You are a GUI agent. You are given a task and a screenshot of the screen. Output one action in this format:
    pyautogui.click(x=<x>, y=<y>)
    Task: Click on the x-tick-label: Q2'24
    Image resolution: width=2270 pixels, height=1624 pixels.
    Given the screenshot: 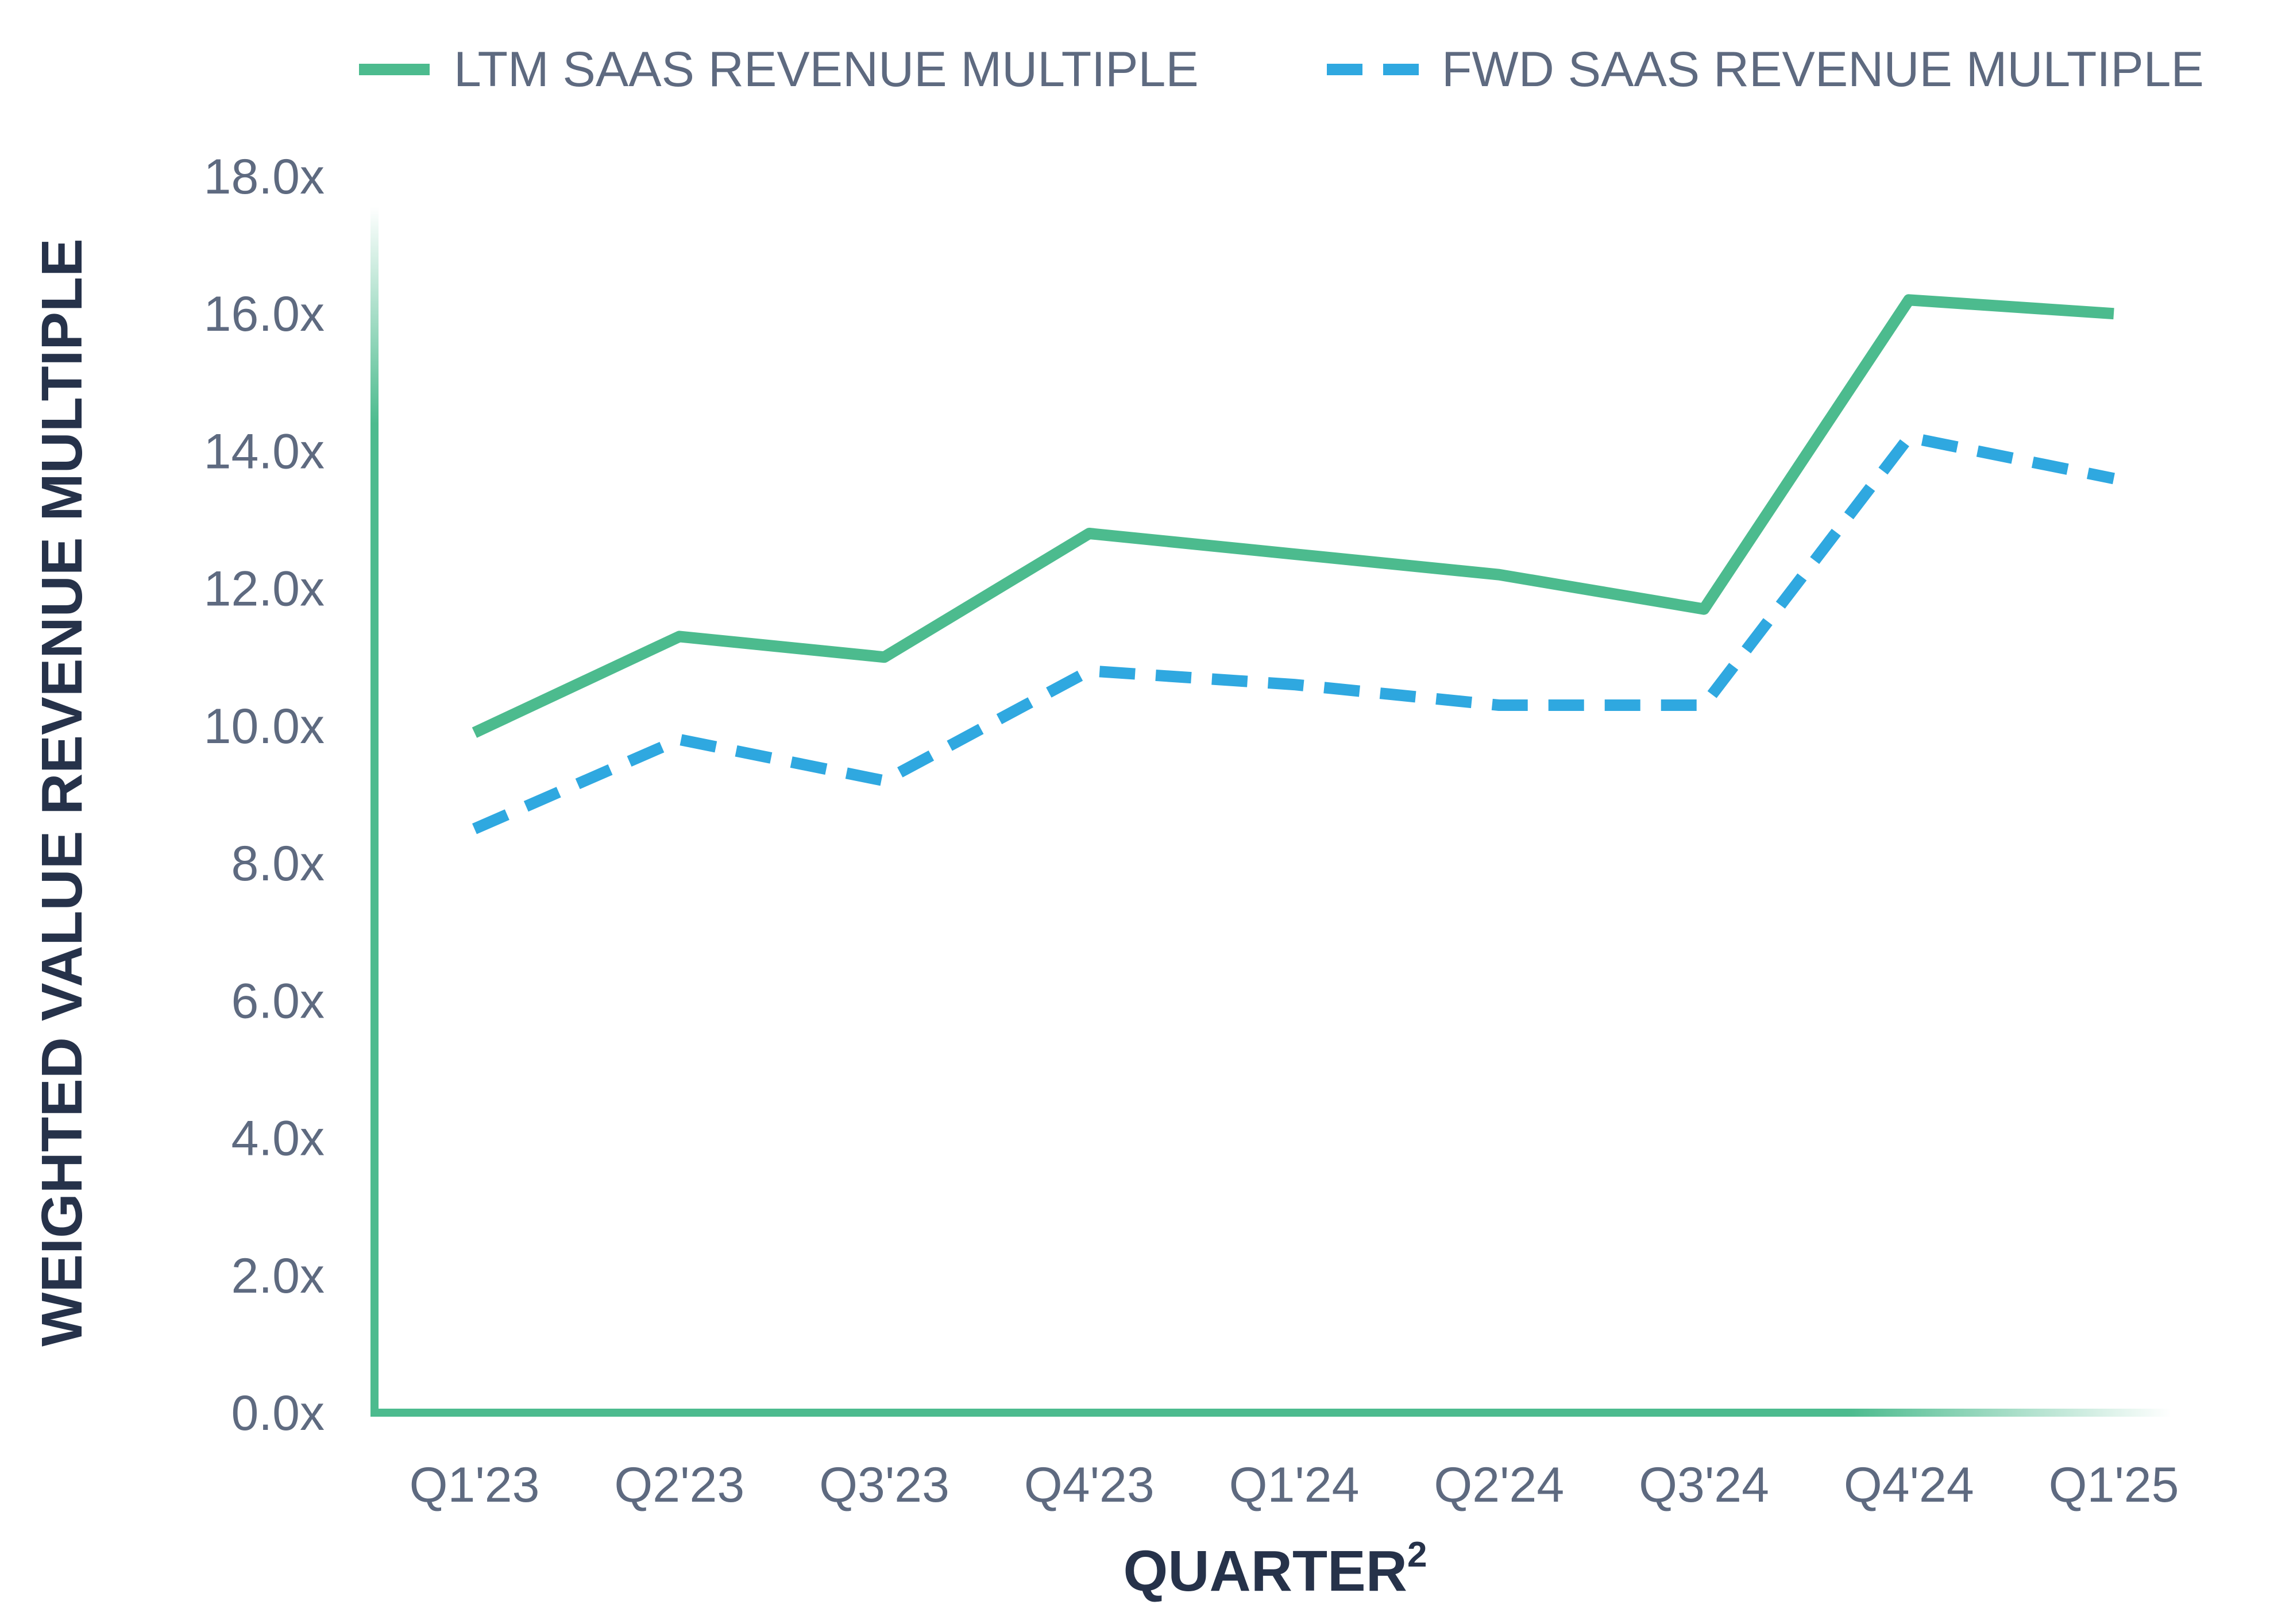 What is the action you would take?
    pyautogui.click(x=1499, y=1485)
    